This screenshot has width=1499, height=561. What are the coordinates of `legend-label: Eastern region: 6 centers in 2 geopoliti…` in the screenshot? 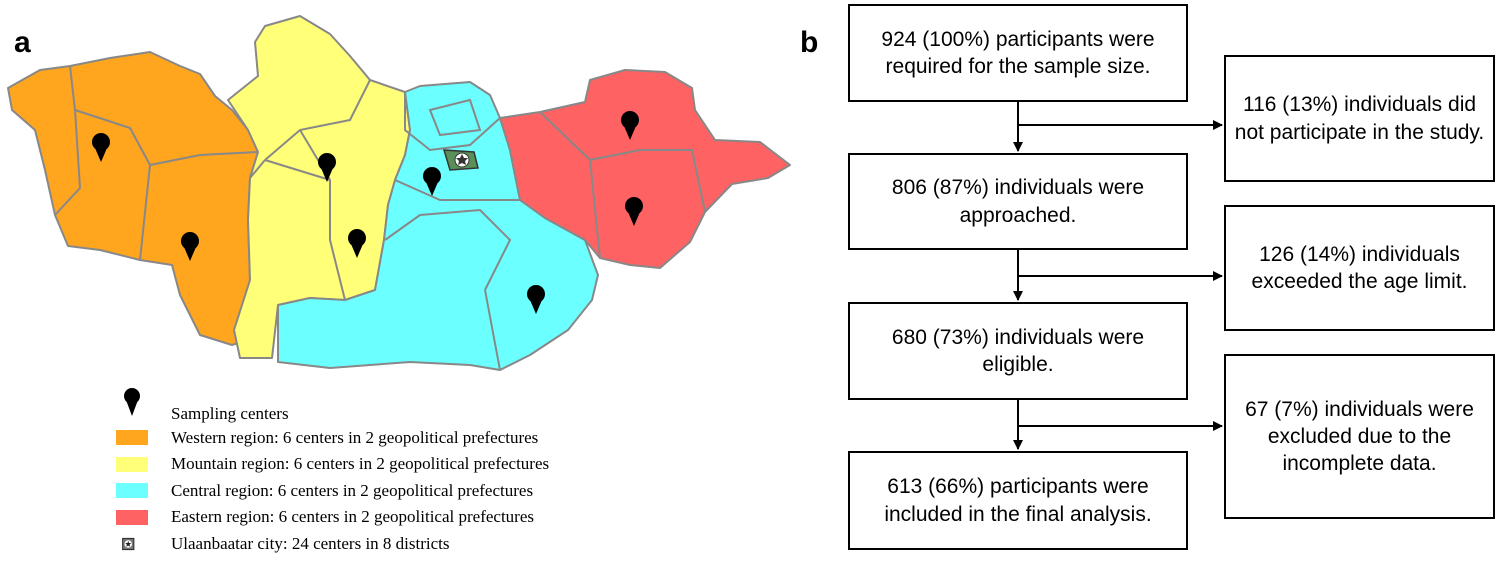 It's located at (352, 517).